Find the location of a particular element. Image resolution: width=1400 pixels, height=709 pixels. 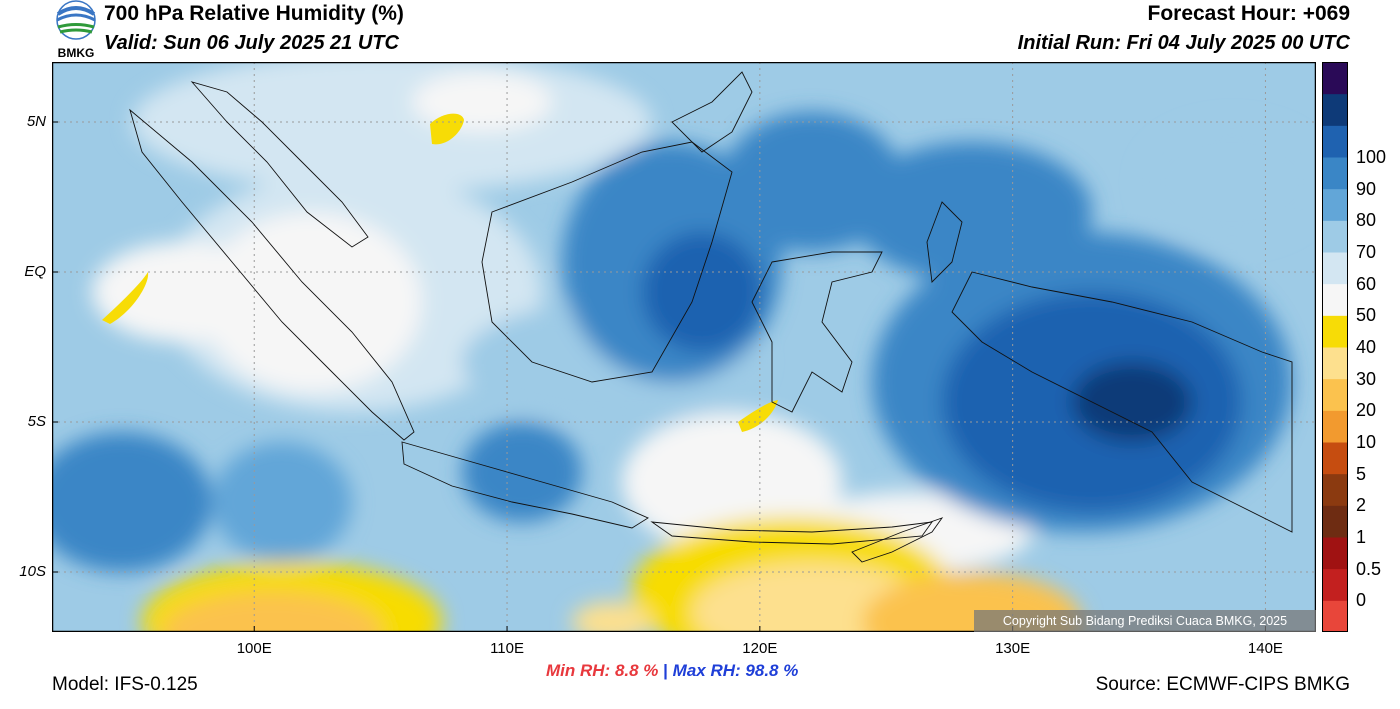

malay-peninsula-coast is located at coordinates (279, 164).